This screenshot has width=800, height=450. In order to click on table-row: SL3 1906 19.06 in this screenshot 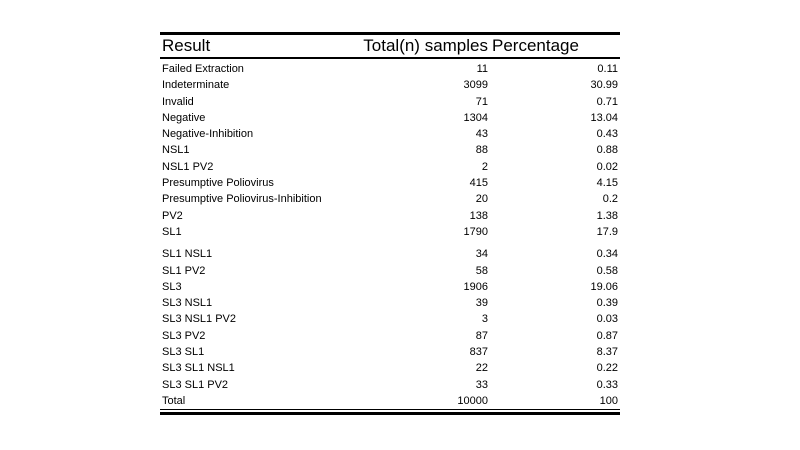, I will do `click(390, 287)`.